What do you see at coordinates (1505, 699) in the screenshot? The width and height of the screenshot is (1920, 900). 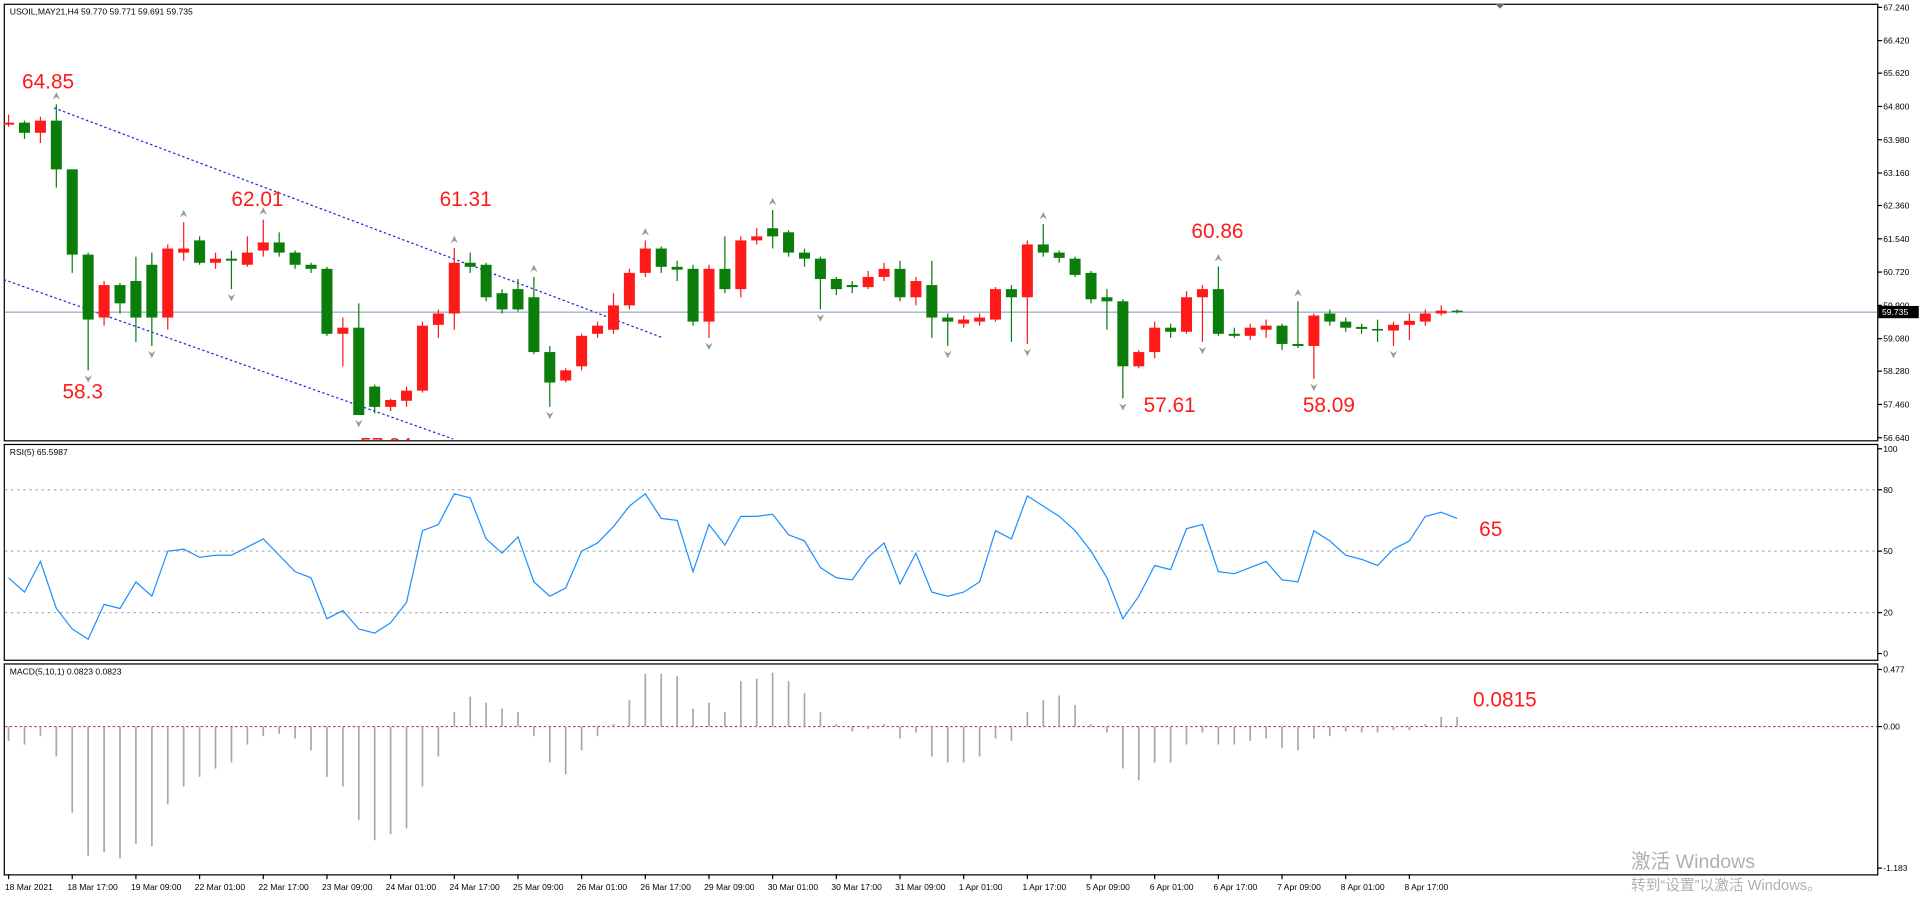 I see `macd-annotation: 0.0815` at bounding box center [1505, 699].